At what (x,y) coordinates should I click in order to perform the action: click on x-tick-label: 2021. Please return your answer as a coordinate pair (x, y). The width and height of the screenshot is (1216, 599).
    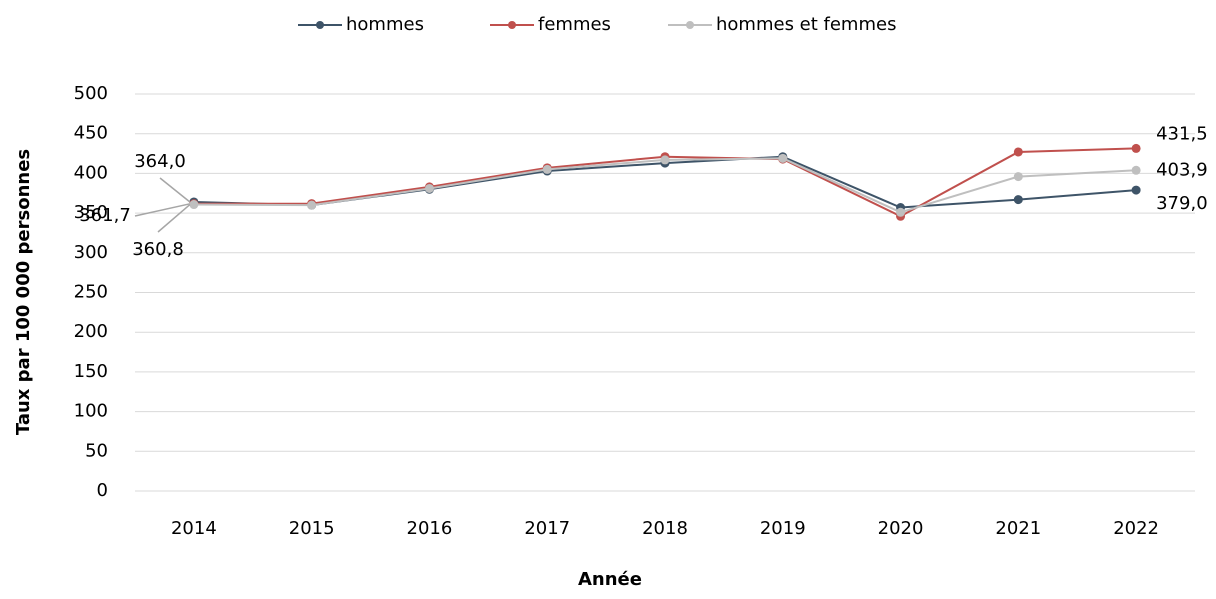
    Looking at the image, I should click on (1018, 528).